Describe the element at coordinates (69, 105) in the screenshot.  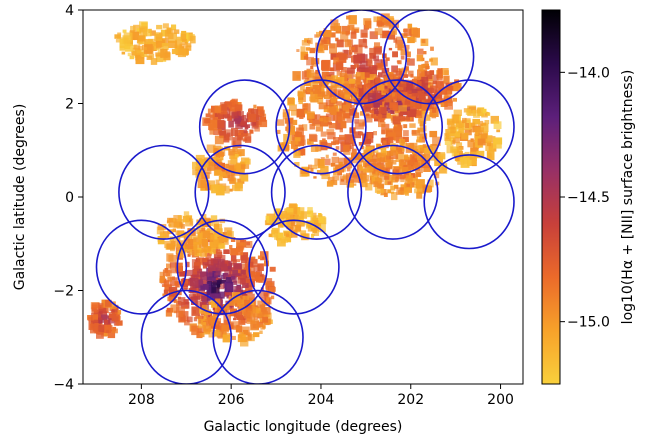
I see `y-tick-label: 2` at that location.